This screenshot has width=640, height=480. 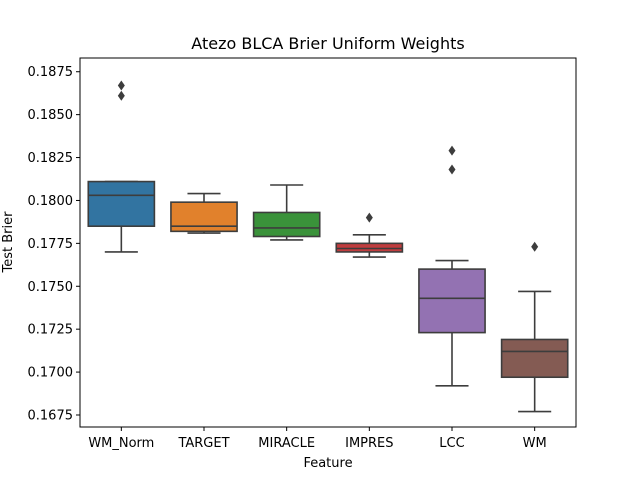 What do you see at coordinates (51, 201) in the screenshot?
I see `y-tick-label: 0.1800` at bounding box center [51, 201].